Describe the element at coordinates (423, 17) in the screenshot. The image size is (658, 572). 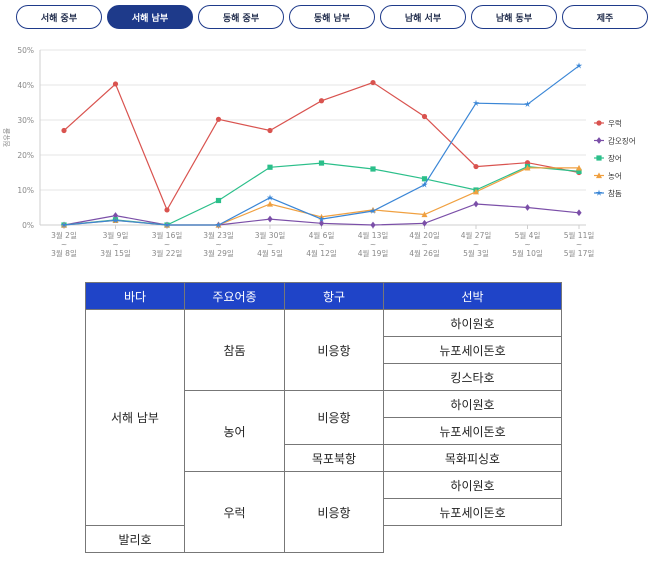
I see `tab-region-5: 남해 서부` at that location.